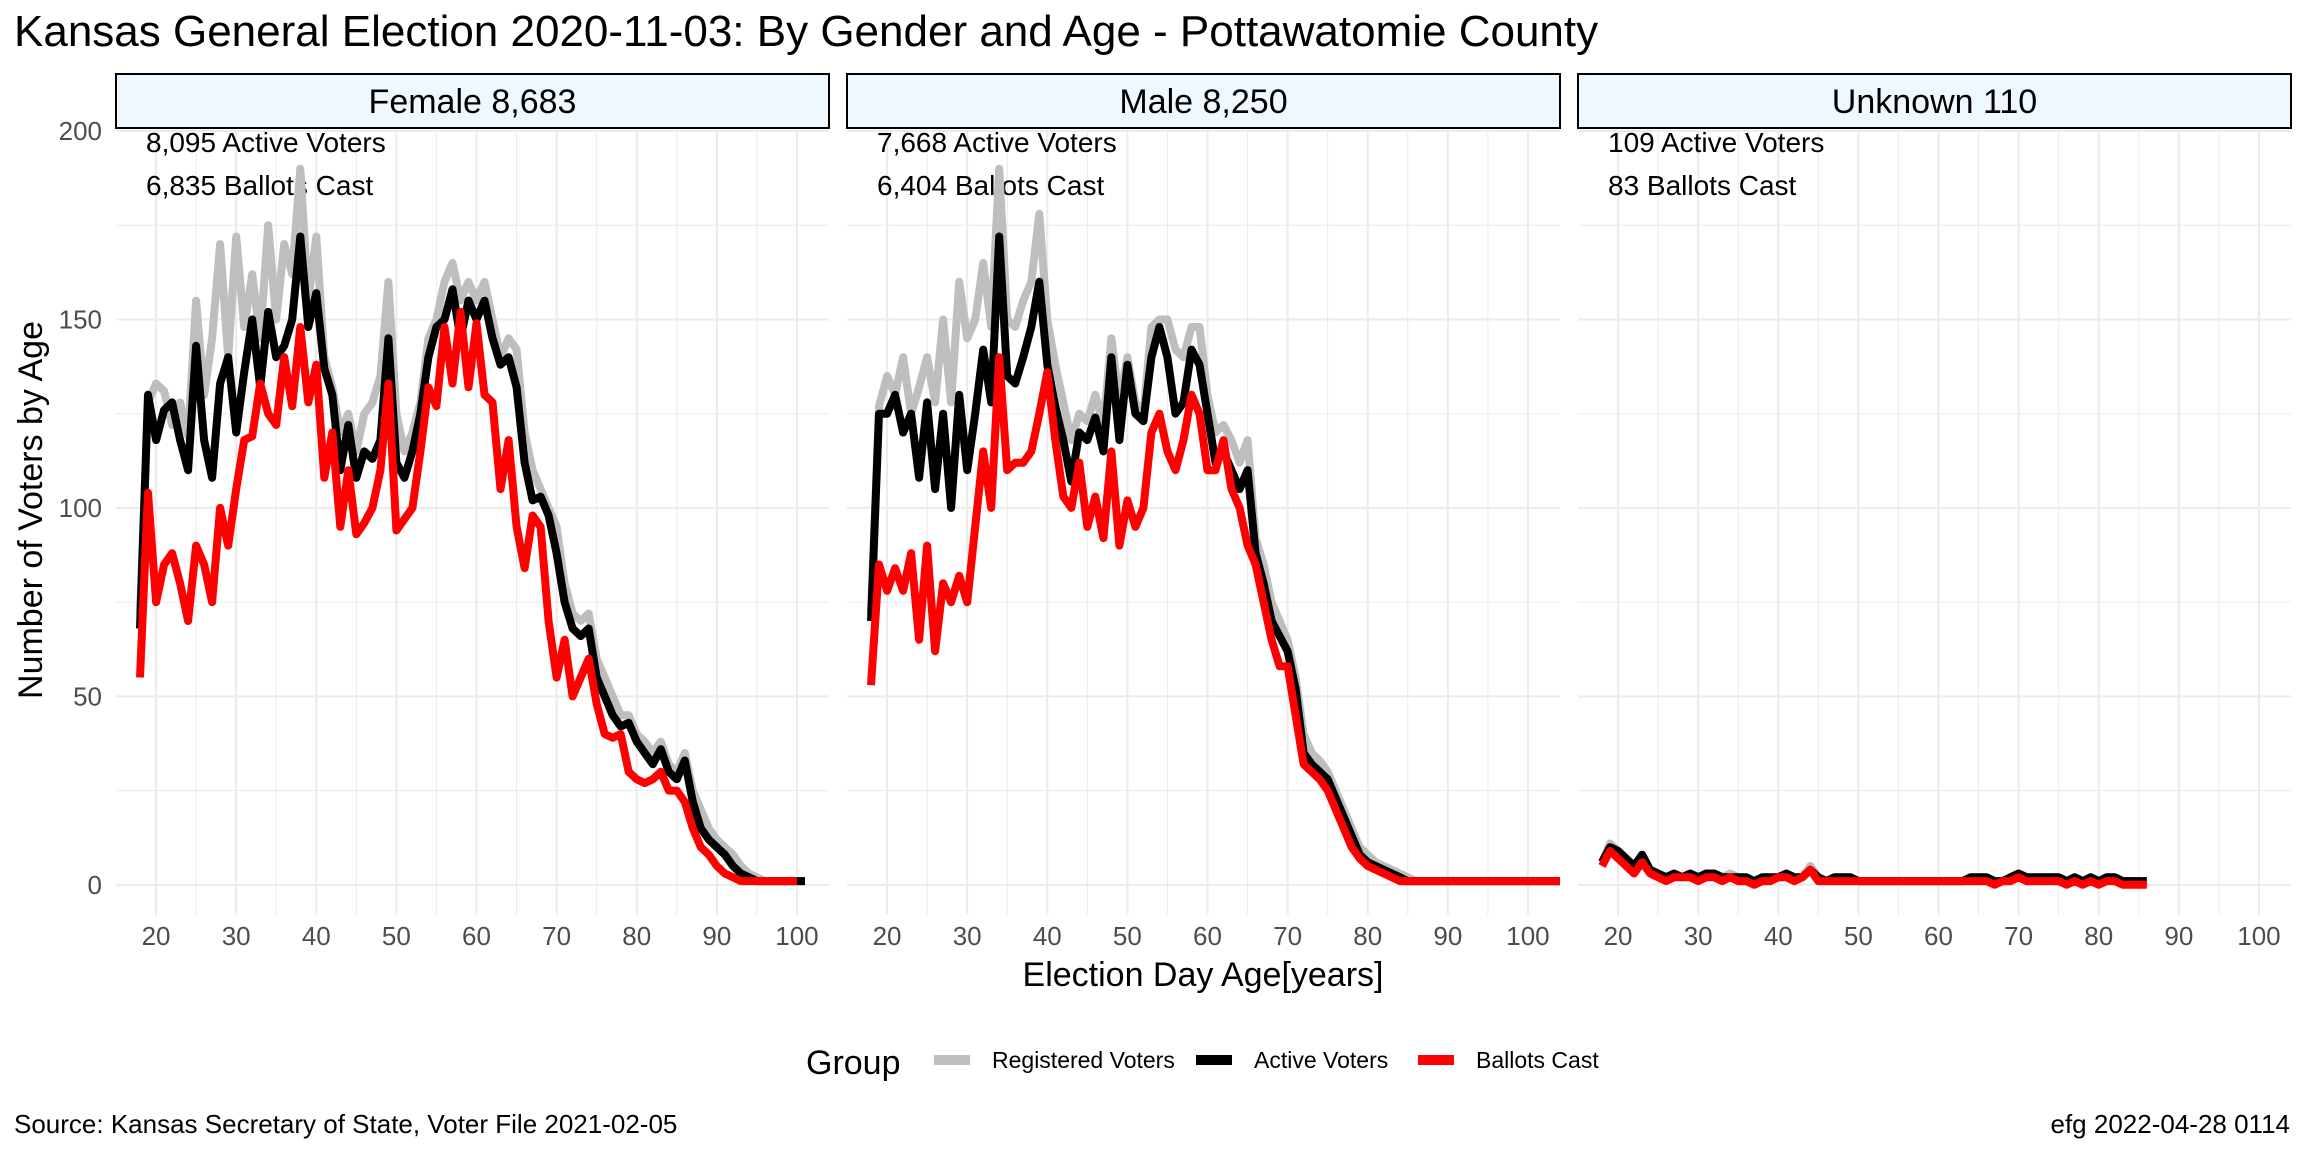 This screenshot has width=2304, height=1152. What do you see at coordinates (87, 696) in the screenshot?
I see `y-tick-label: 50` at bounding box center [87, 696].